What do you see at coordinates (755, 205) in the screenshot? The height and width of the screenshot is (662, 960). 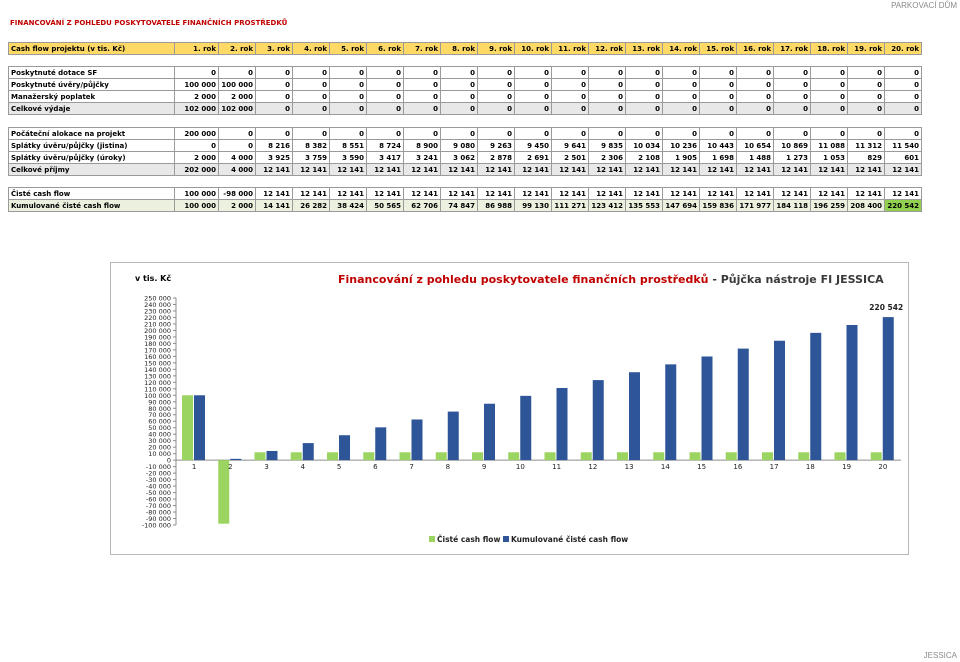 I see `table-cell: 171 977` at bounding box center [755, 205].